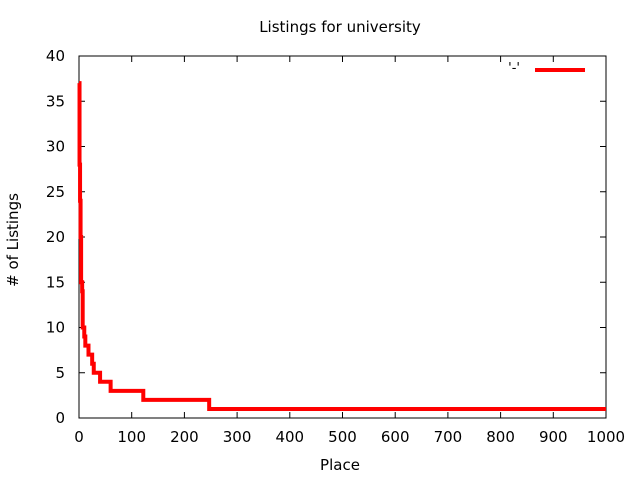  Describe the element at coordinates (60, 418) in the screenshot. I see `y-tick-label: 0` at that location.